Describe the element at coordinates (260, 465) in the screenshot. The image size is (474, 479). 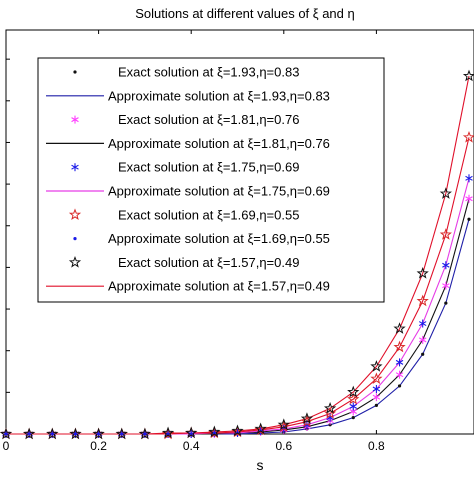
I see `x-axis-label: s` at that location.